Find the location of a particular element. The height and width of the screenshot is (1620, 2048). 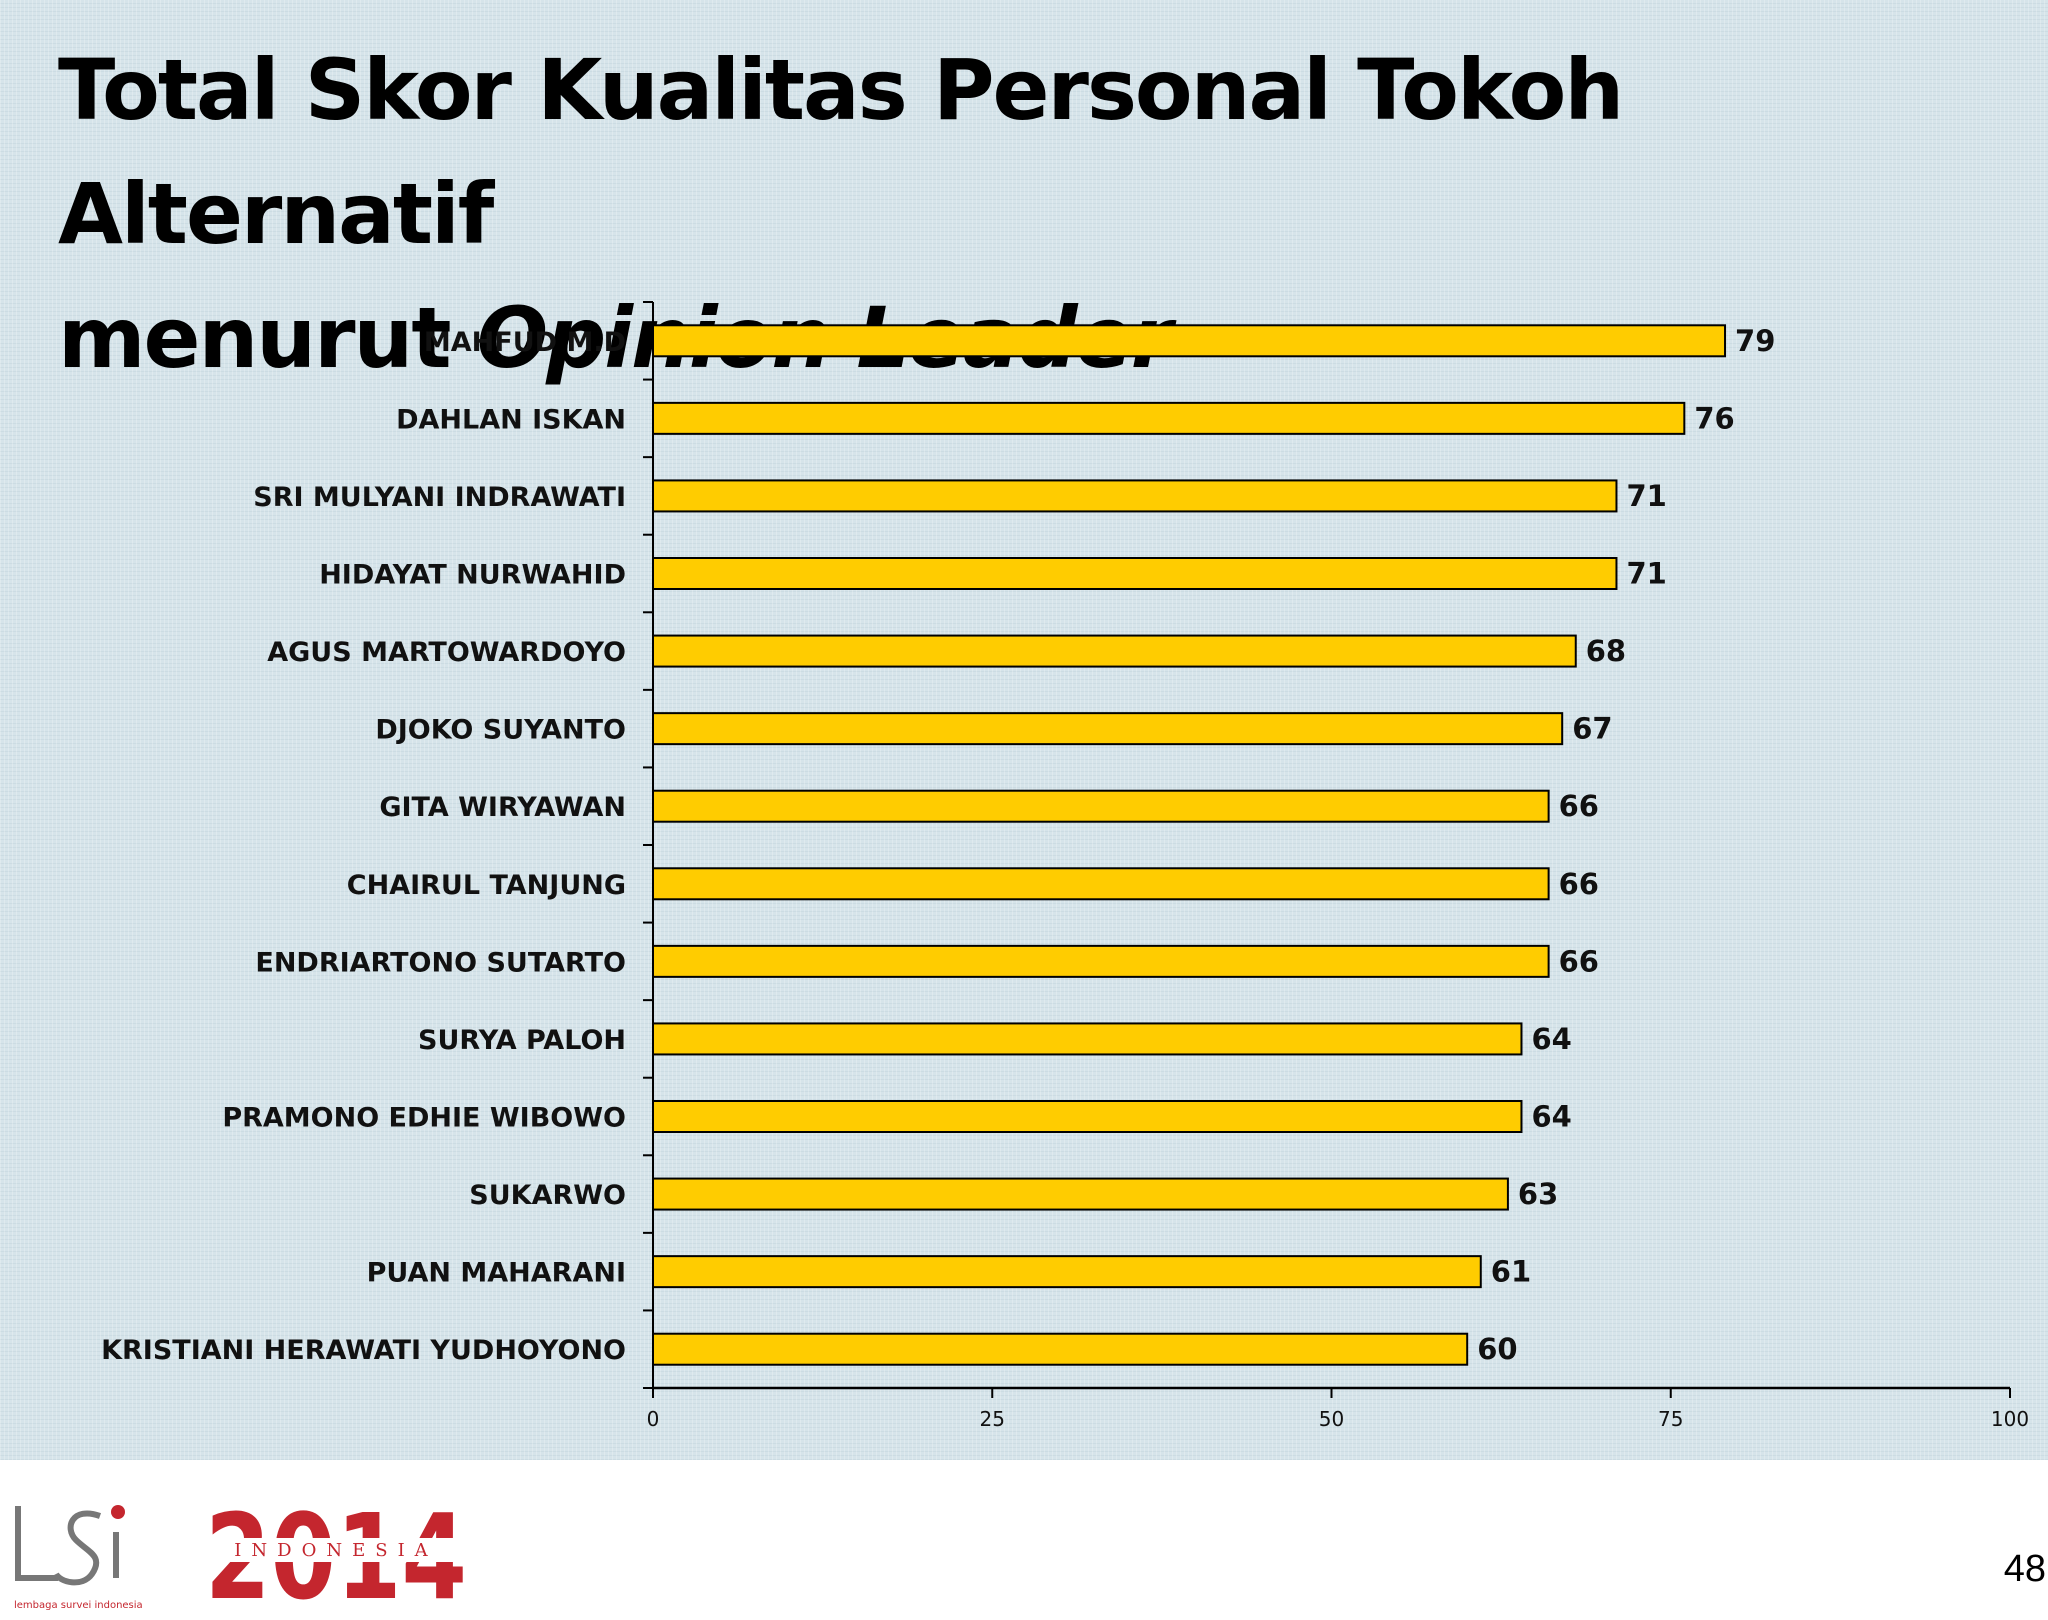

x-tick-label: 50 is located at coordinates (1331, 1419).